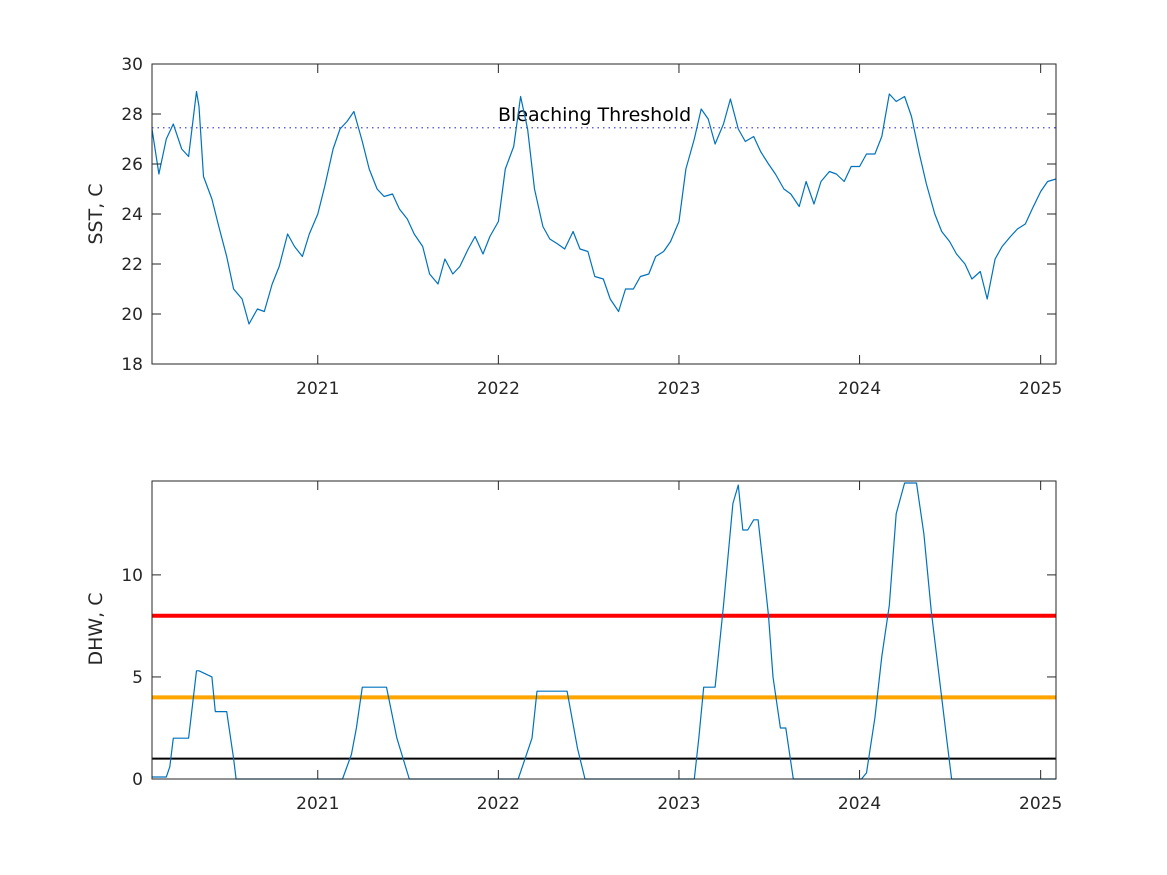 This screenshot has height=875, width=1167. I want to click on sst-x-tick-label: 2021, so click(317, 389).